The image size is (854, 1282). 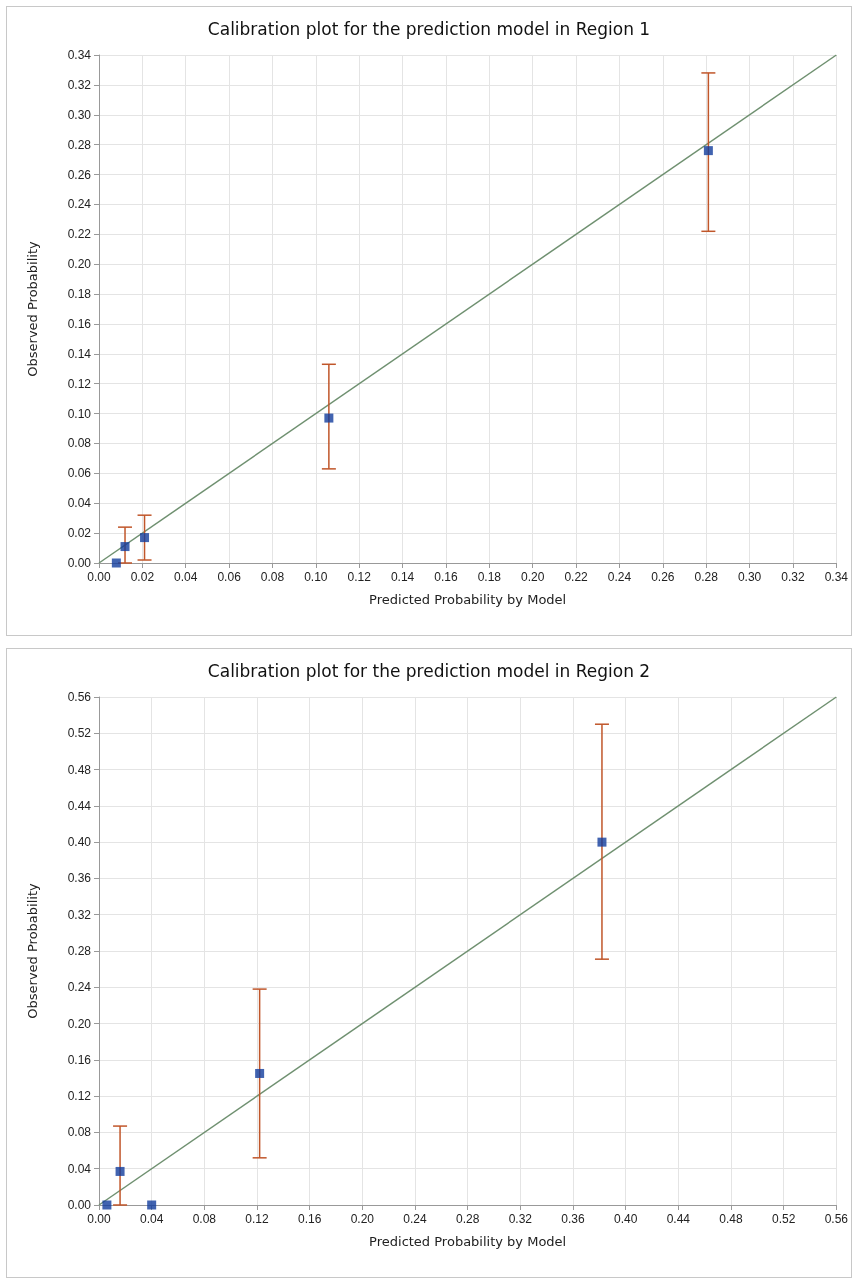 I want to click on x-tick-label: 0.22, so click(x=576, y=577).